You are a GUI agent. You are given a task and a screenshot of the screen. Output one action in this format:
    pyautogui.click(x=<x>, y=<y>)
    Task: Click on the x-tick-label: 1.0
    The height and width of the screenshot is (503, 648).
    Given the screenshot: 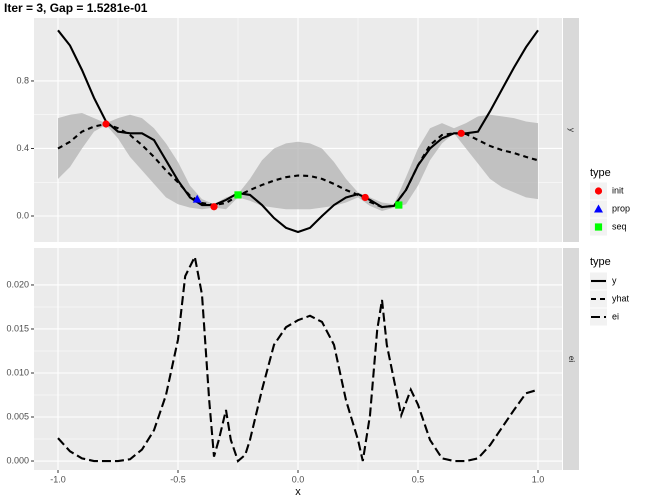 What is the action you would take?
    pyautogui.click(x=538, y=479)
    